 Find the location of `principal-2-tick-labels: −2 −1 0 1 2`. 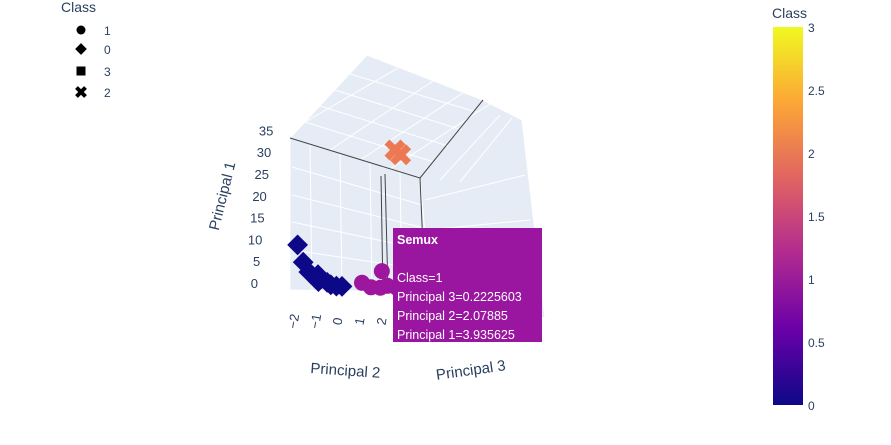

principal-2-tick-labels: −2 −1 0 1 2 is located at coordinates (337, 321).